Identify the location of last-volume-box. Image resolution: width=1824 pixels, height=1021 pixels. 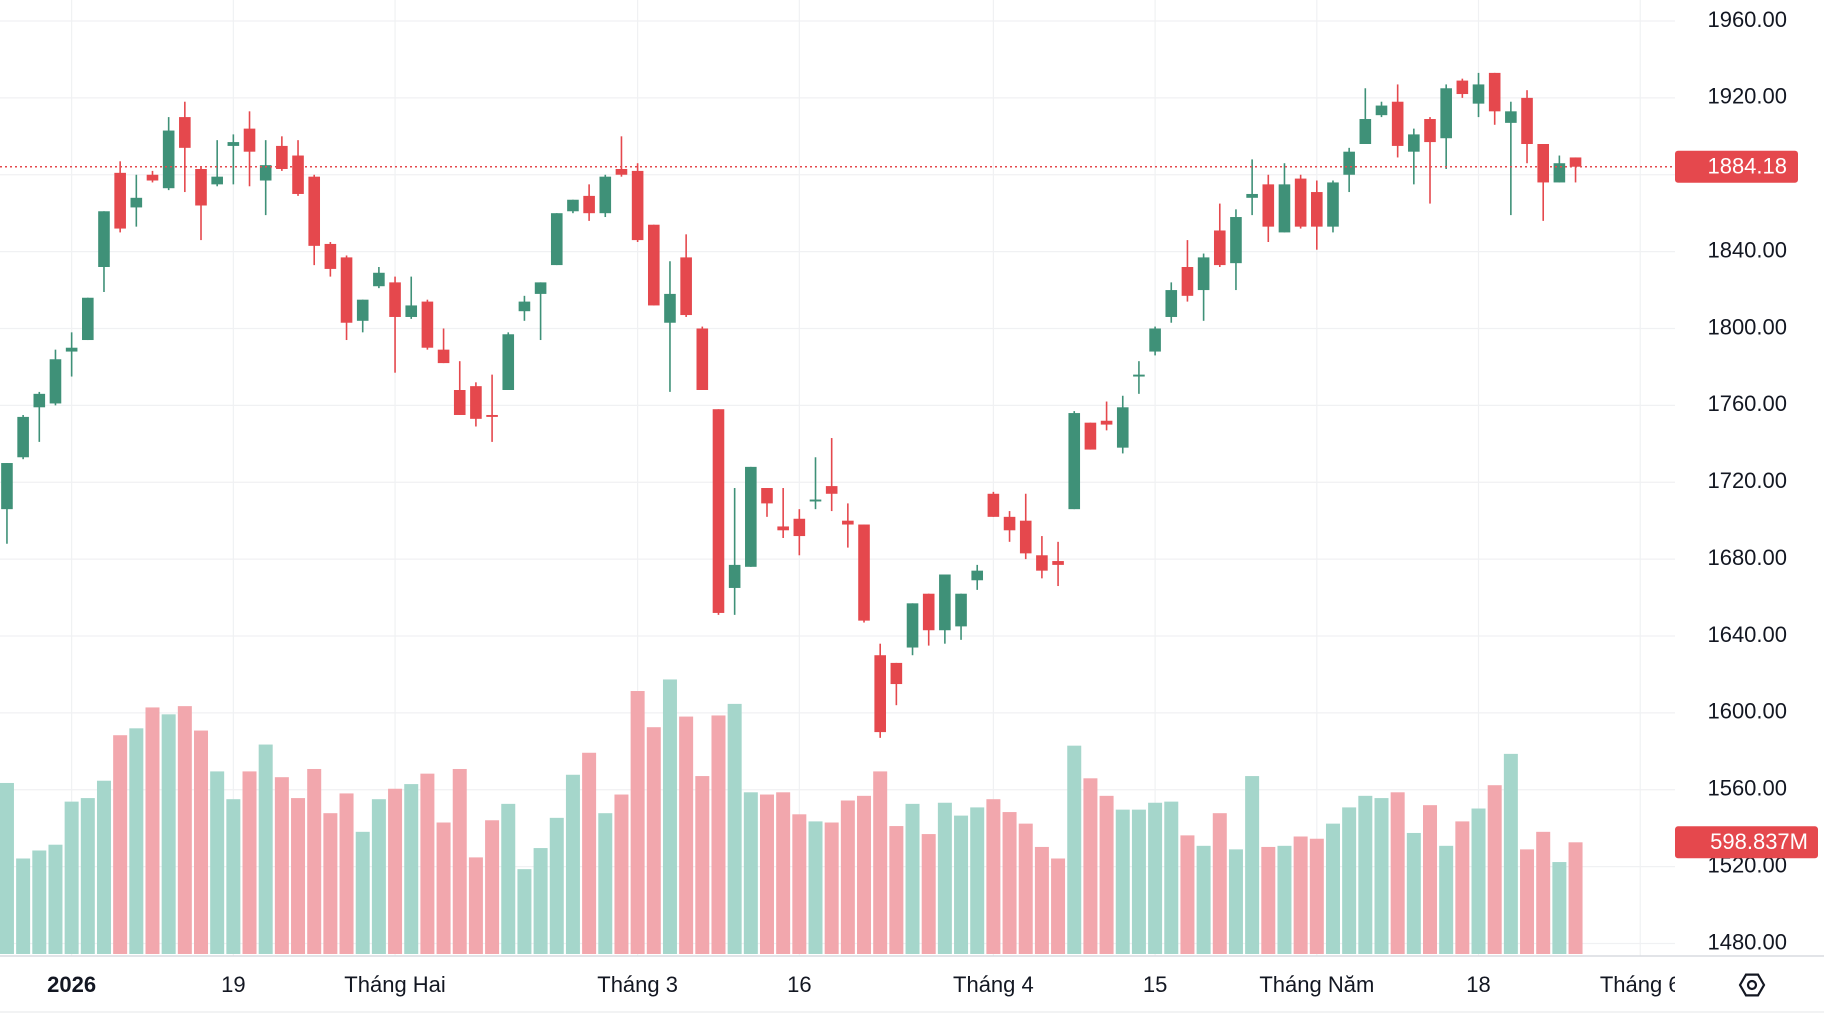
(1746, 842).